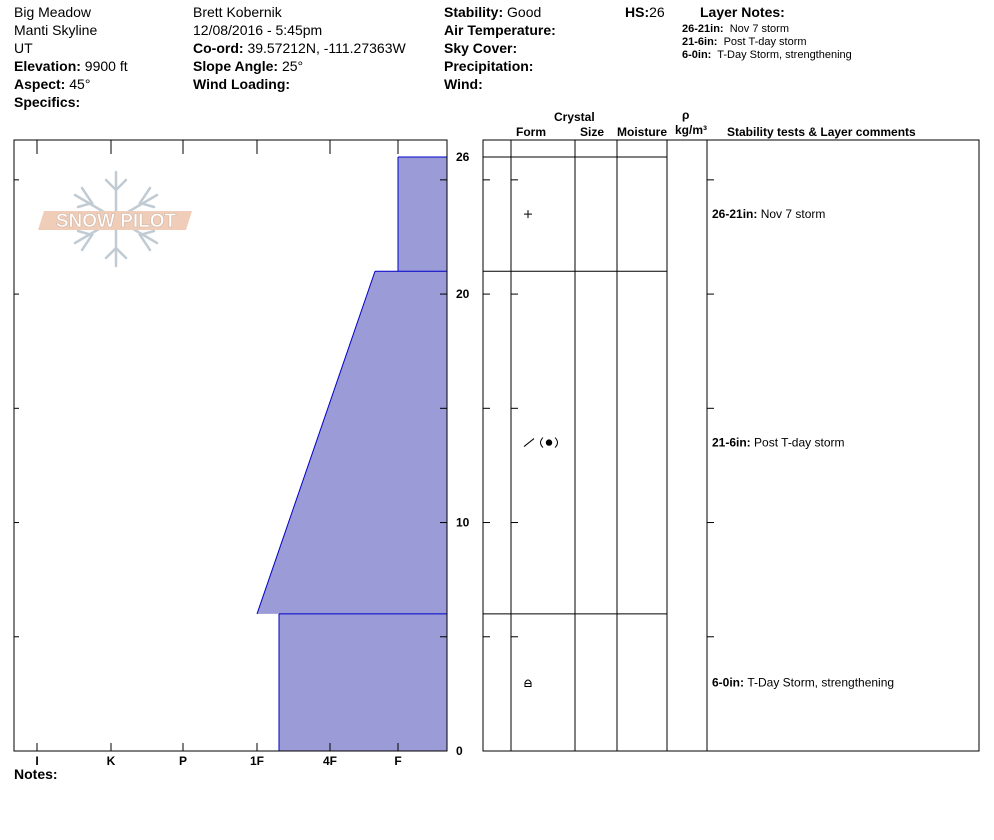  What do you see at coordinates (183, 761) in the screenshot?
I see `hardness-tick-label: P` at bounding box center [183, 761].